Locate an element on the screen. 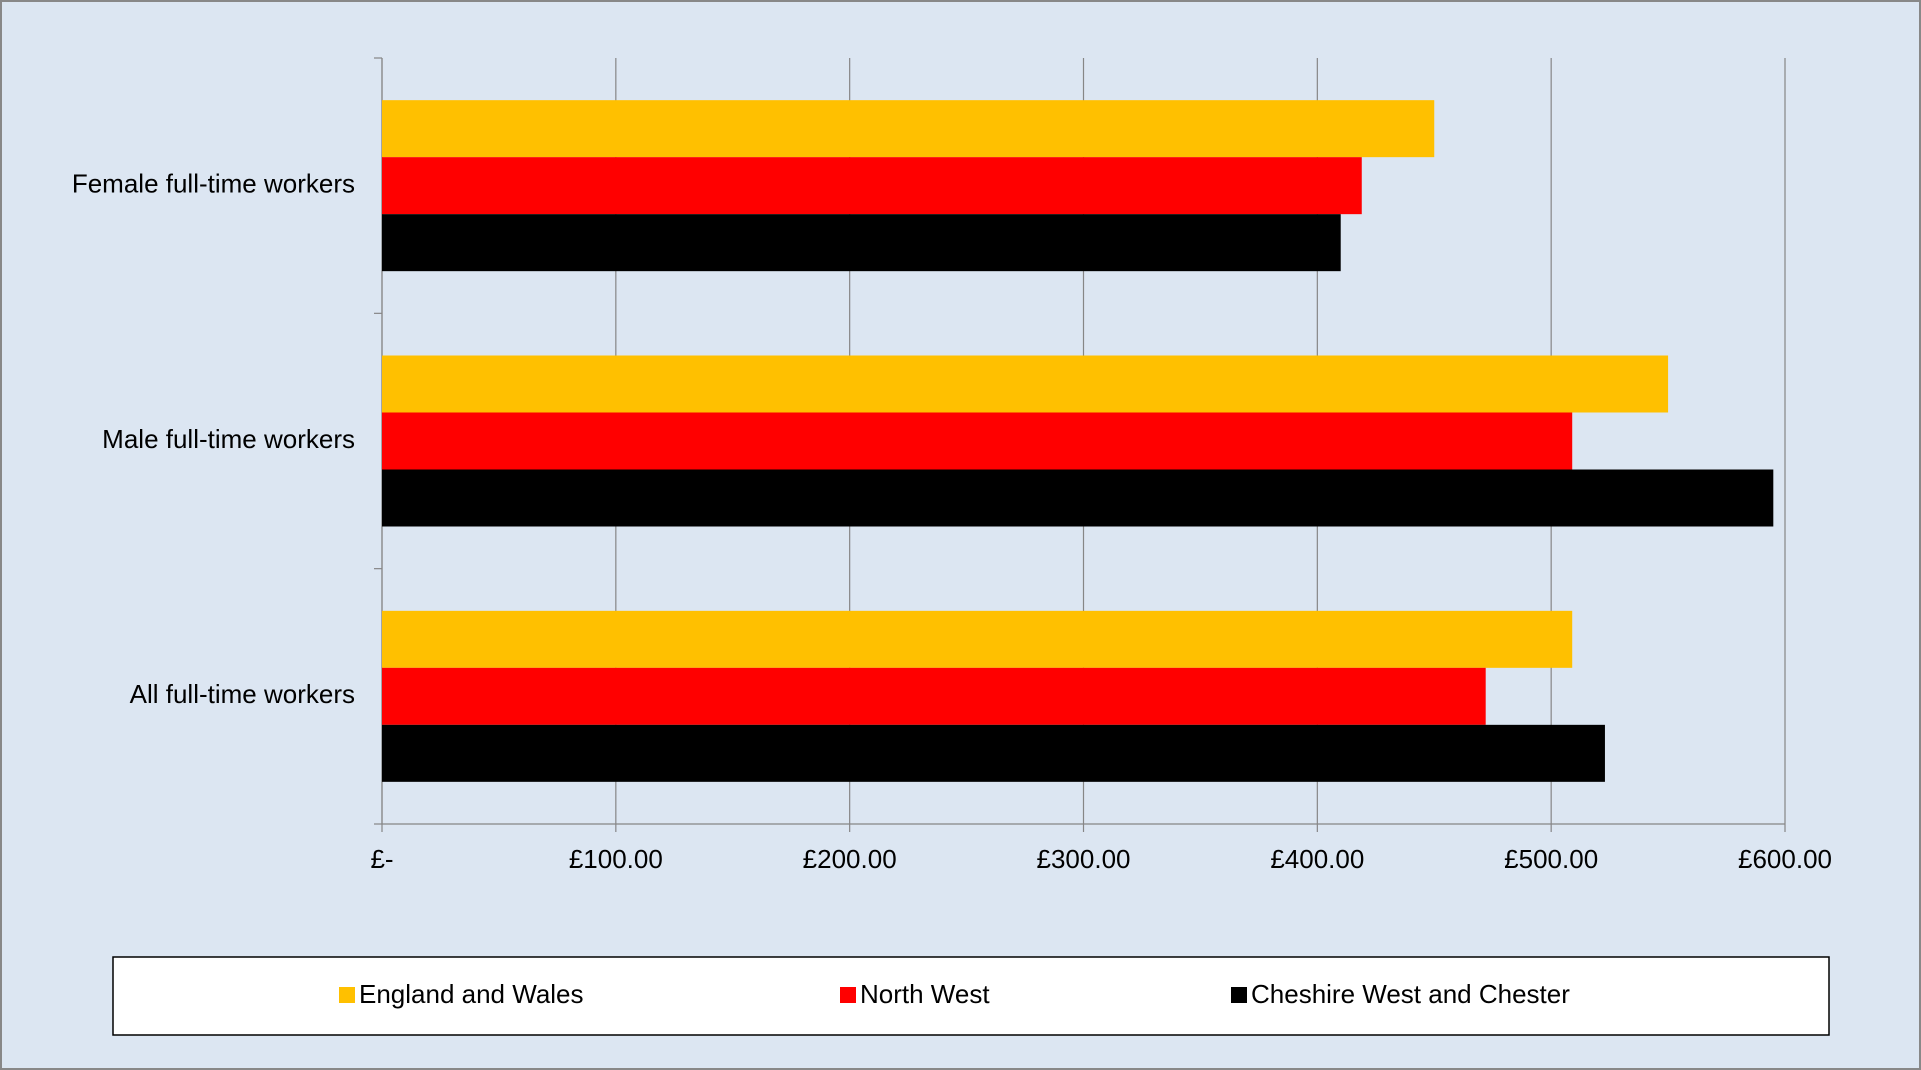  x-tick-label: £- is located at coordinates (381, 859).